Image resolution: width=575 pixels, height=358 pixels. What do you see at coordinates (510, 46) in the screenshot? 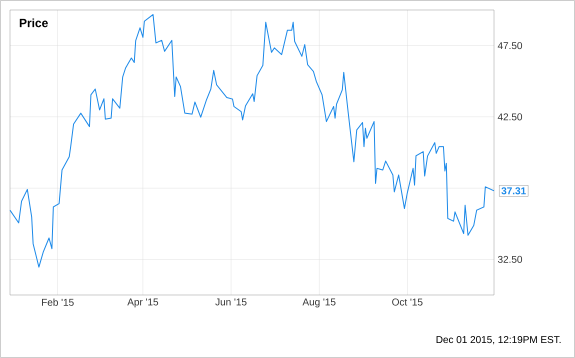
I see `y-tick-label: 47.50` at bounding box center [510, 46].